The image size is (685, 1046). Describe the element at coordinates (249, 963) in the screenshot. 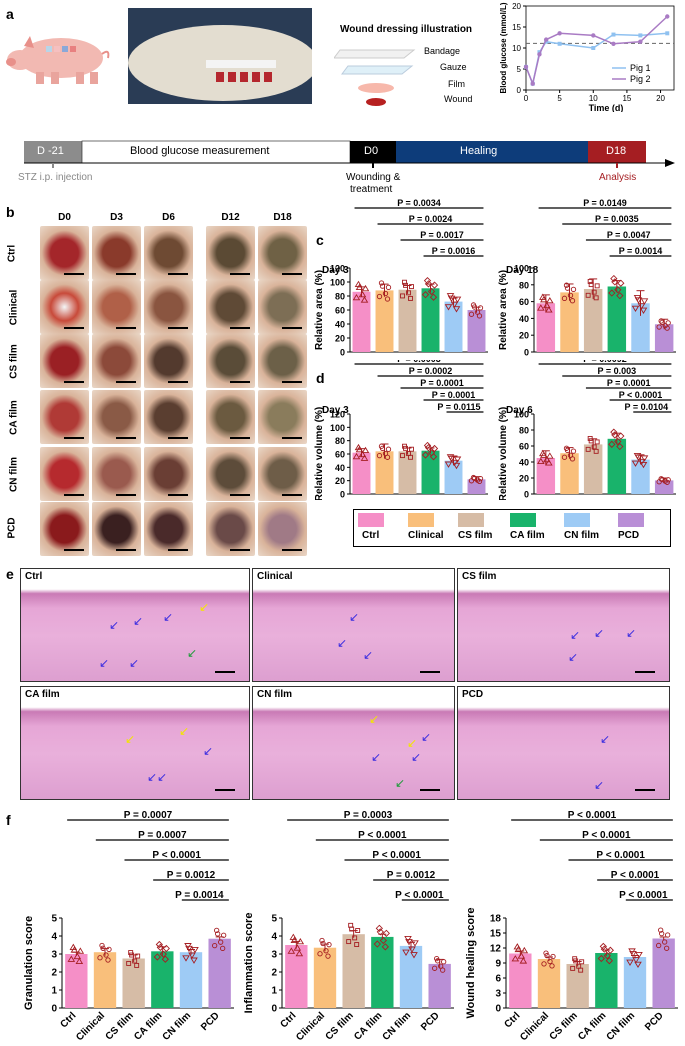

I see `y-axis-label: Inflammation score` at that location.